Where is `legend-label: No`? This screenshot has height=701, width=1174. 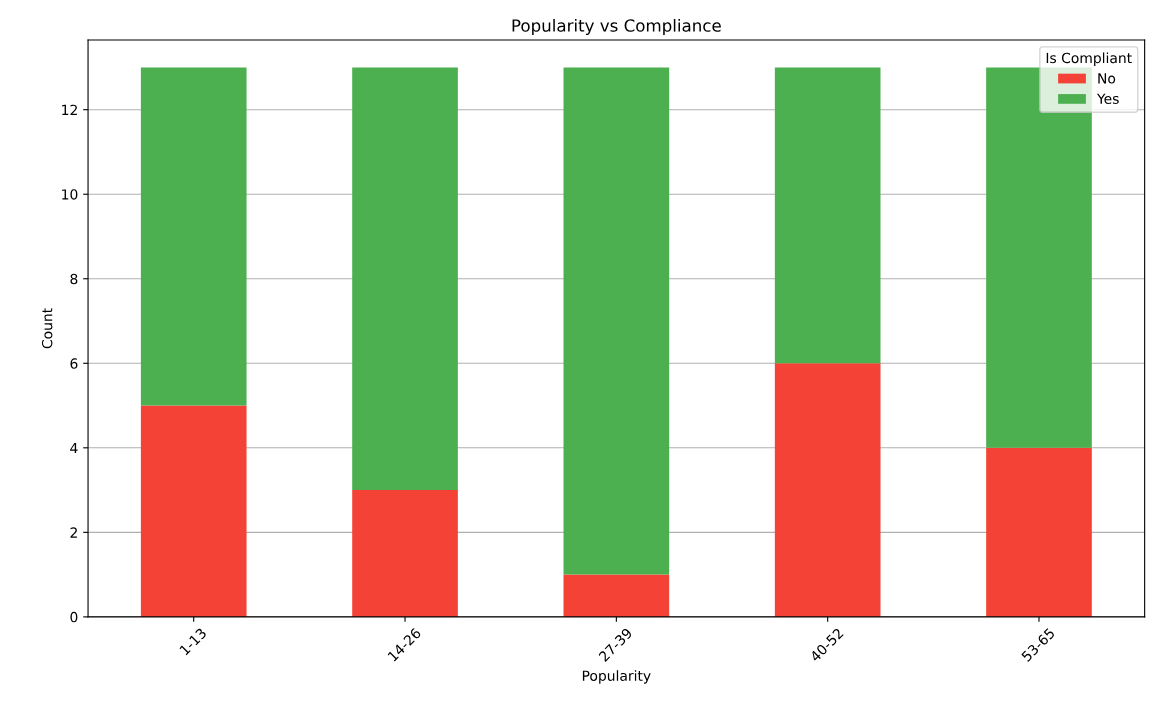
legend-label: No is located at coordinates (1107, 78).